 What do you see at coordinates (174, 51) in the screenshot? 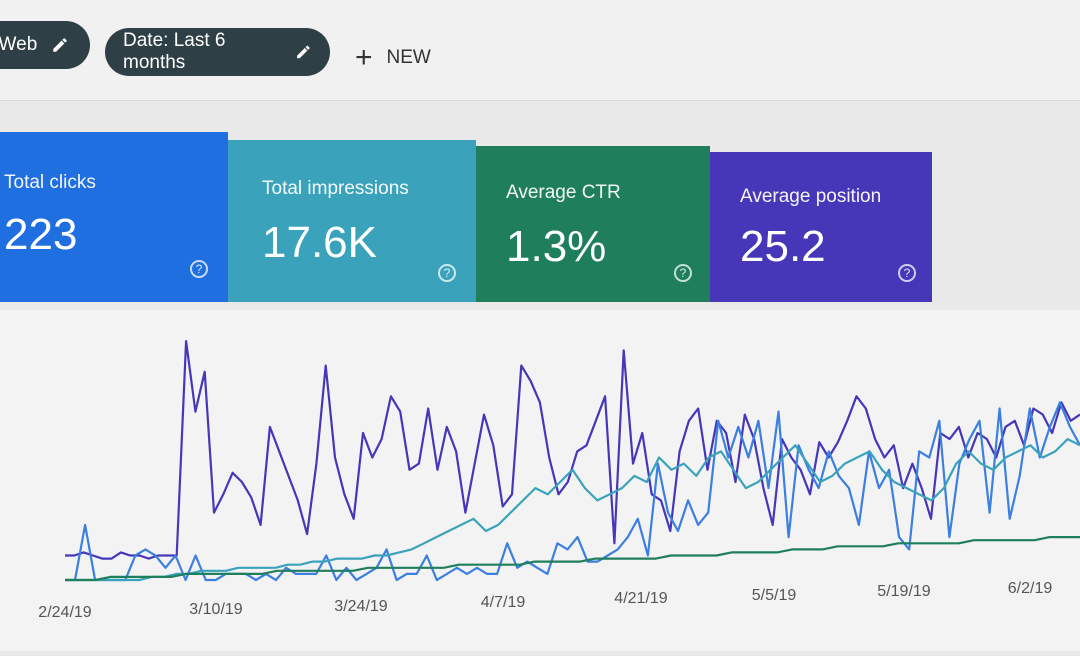
I see `date-filter-label: Date: Last 6 months` at bounding box center [174, 51].